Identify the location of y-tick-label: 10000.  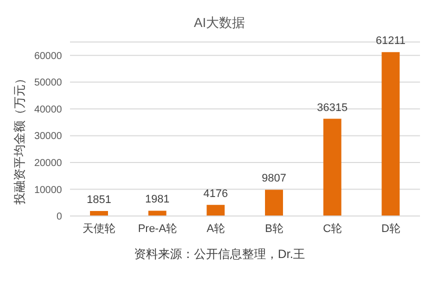
(48, 190).